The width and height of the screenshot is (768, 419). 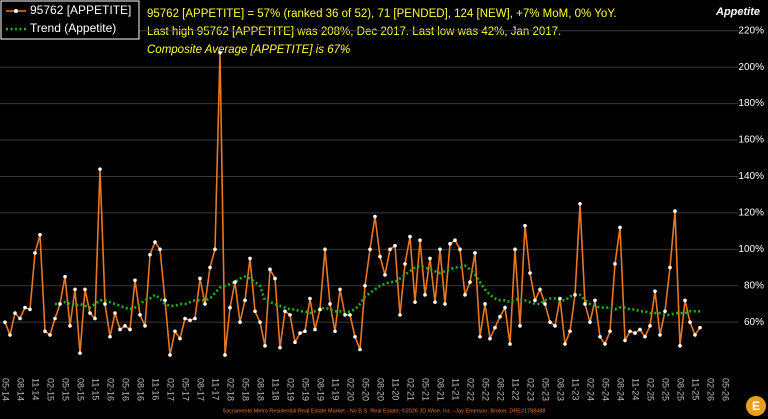 I want to click on x-tick-label: 05-22, so click(x=486, y=389).